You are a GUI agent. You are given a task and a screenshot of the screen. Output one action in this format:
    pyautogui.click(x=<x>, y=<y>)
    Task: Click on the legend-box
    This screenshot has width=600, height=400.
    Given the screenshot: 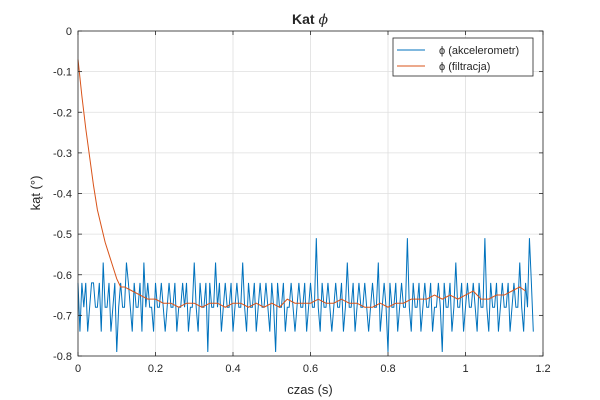 What is the action you would take?
    pyautogui.click(x=463, y=57)
    